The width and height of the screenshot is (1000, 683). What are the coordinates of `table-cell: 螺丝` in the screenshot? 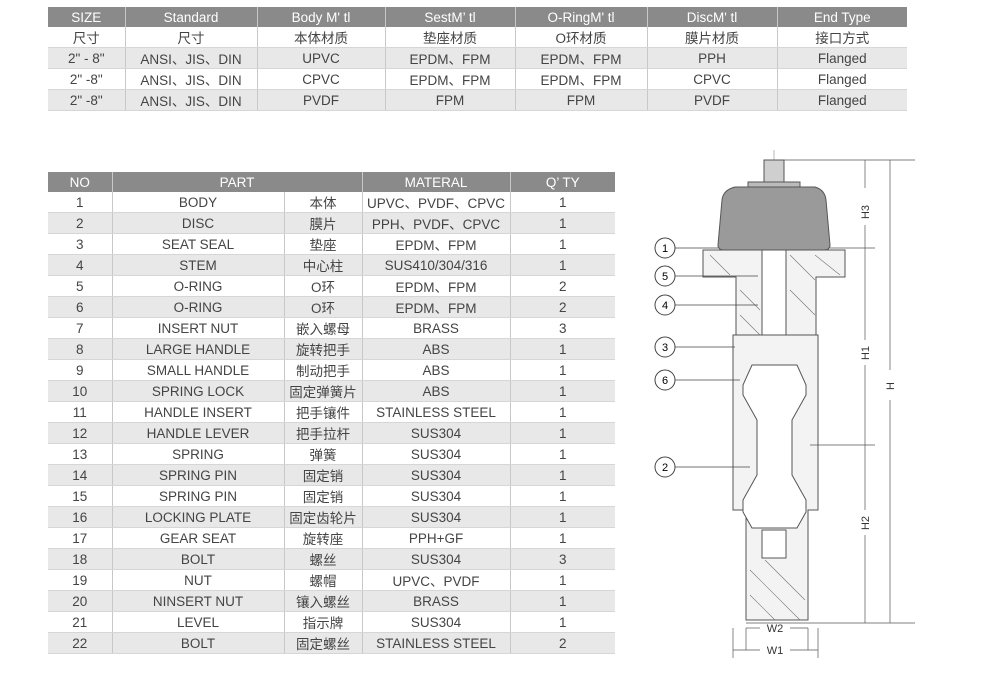 It's located at (323, 559).